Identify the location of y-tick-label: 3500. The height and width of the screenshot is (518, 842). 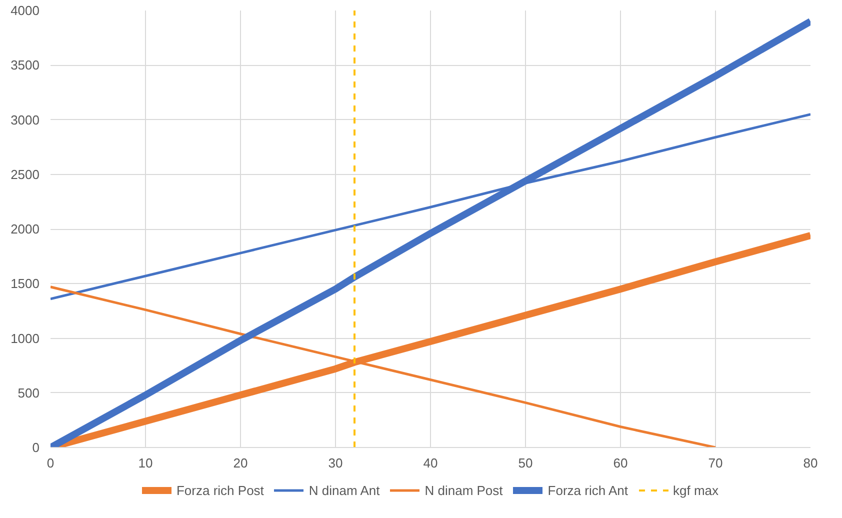
(25, 65).